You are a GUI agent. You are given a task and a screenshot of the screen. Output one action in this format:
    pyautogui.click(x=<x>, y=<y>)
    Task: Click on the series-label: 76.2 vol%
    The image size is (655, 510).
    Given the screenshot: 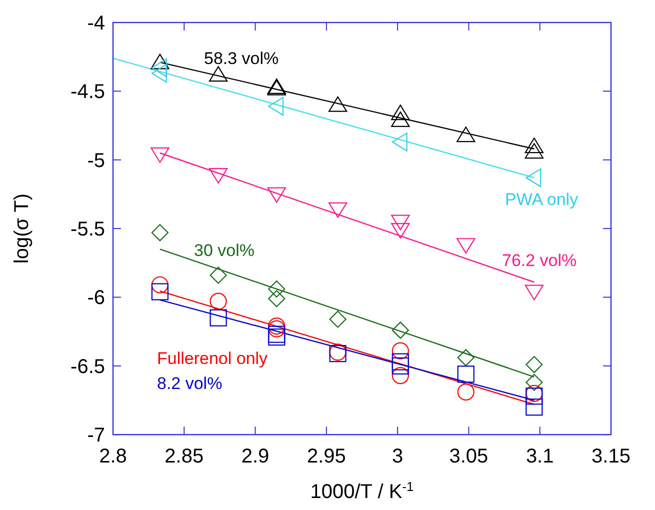 What is the action you would take?
    pyautogui.click(x=539, y=260)
    